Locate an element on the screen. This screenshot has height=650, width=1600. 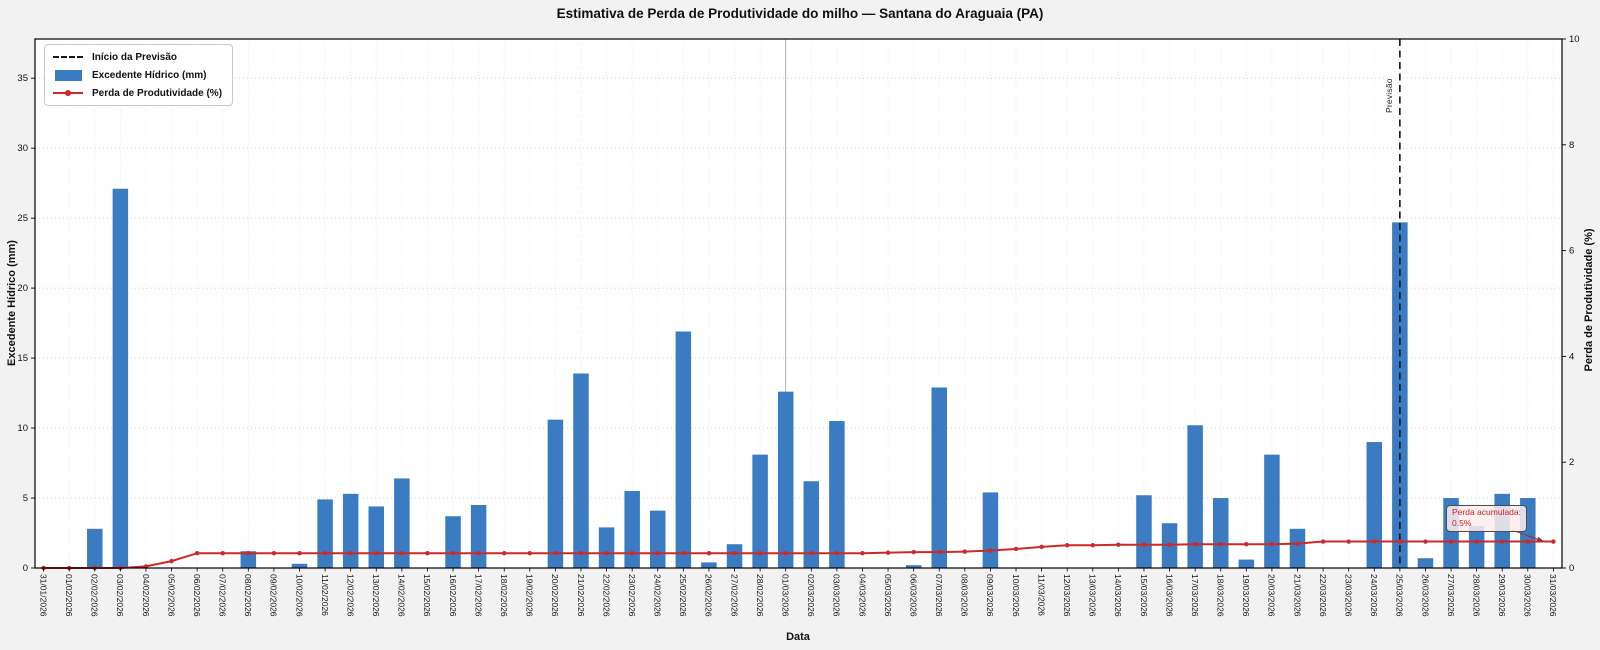
svg-text: 28/03/2026 is located at coordinates (1476, 595).